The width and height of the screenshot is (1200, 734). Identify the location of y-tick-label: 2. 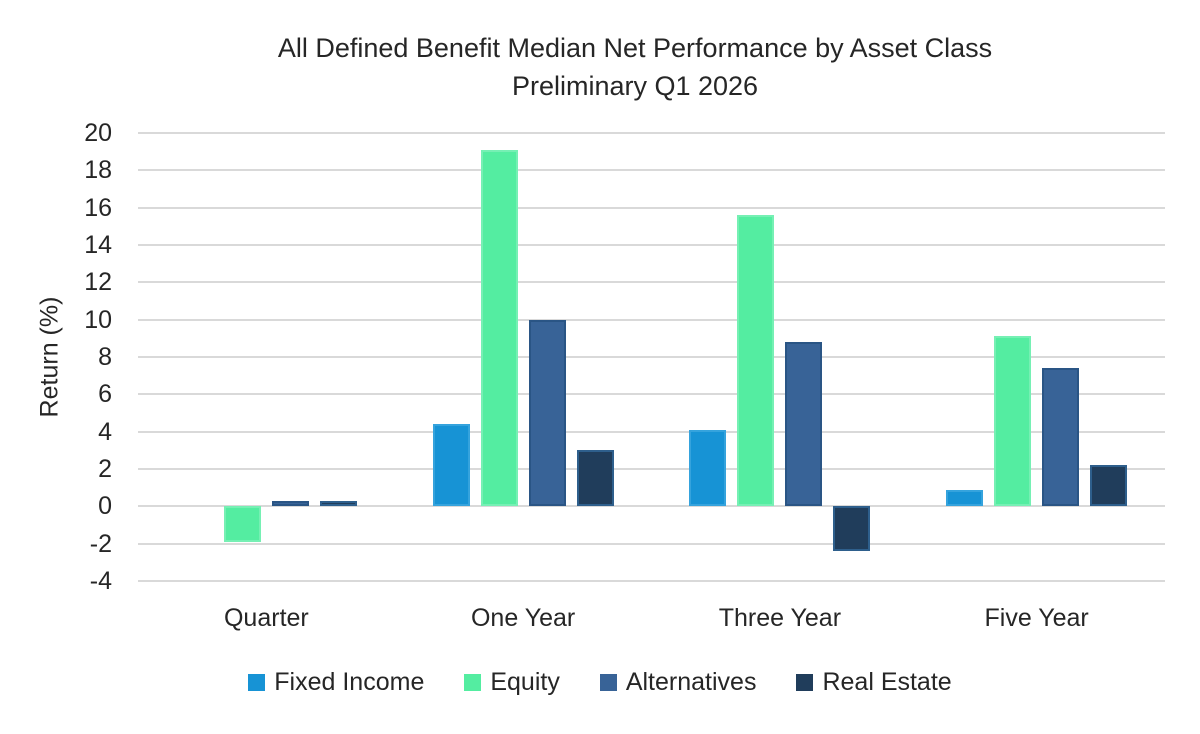
(105, 469).